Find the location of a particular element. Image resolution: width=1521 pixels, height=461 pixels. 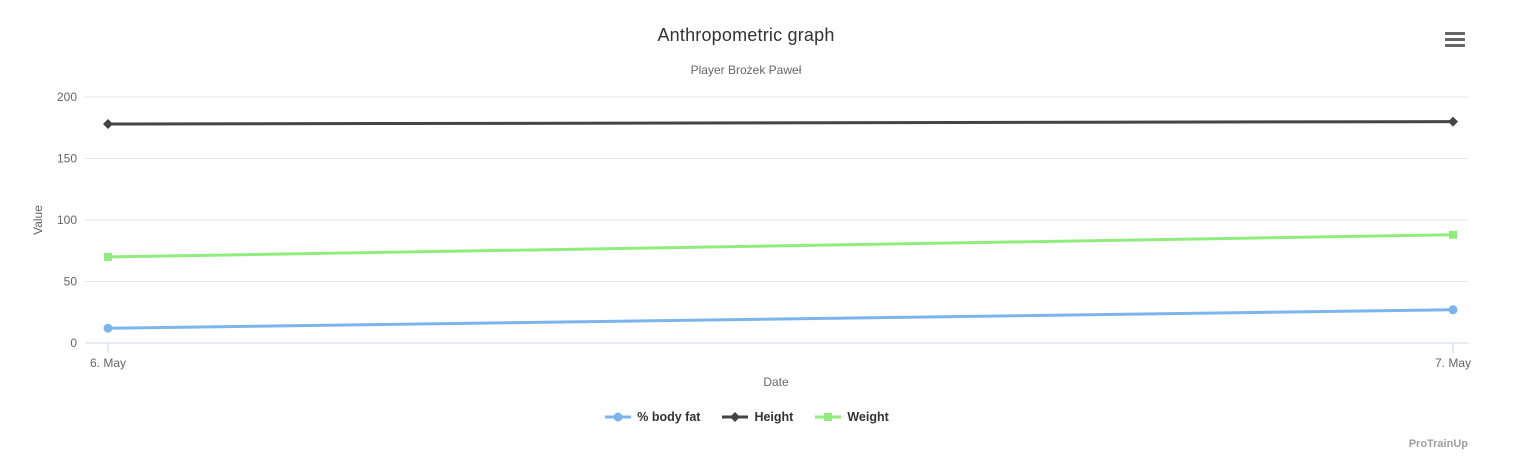

legend-label: Height is located at coordinates (774, 417).